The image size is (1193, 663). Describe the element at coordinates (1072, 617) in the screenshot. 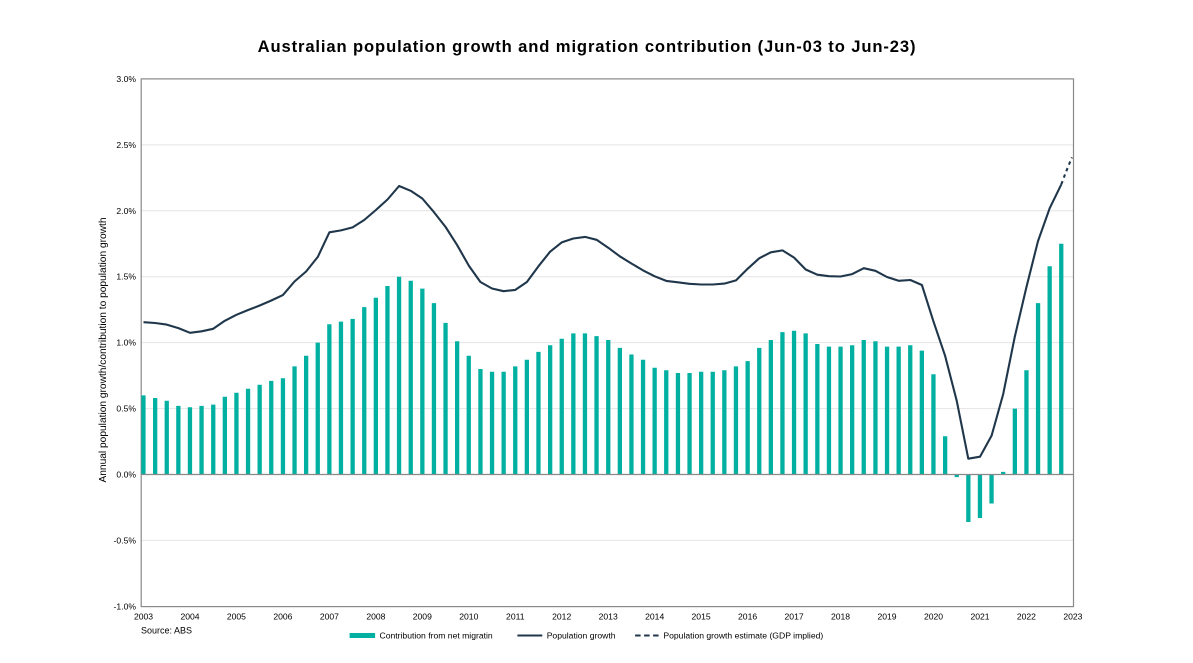

I see `svg-text: 2023` at that location.